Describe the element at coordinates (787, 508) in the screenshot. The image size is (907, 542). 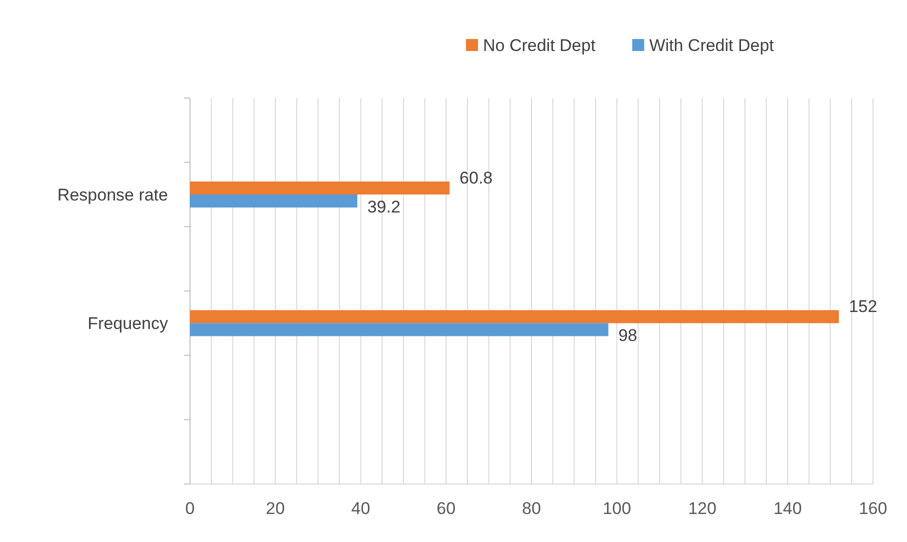
I see `x-tick-label: 140` at that location.